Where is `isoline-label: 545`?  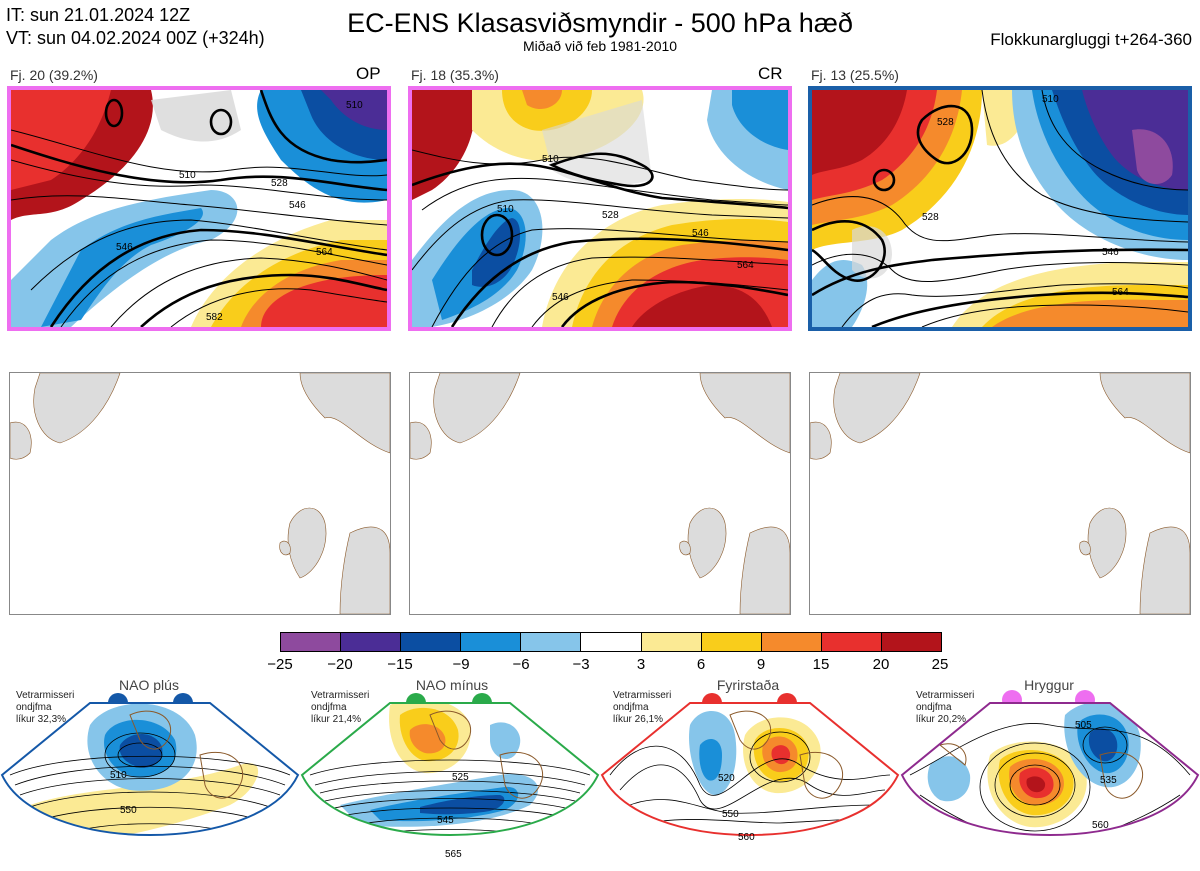 isoline-label: 545 is located at coordinates (445, 820).